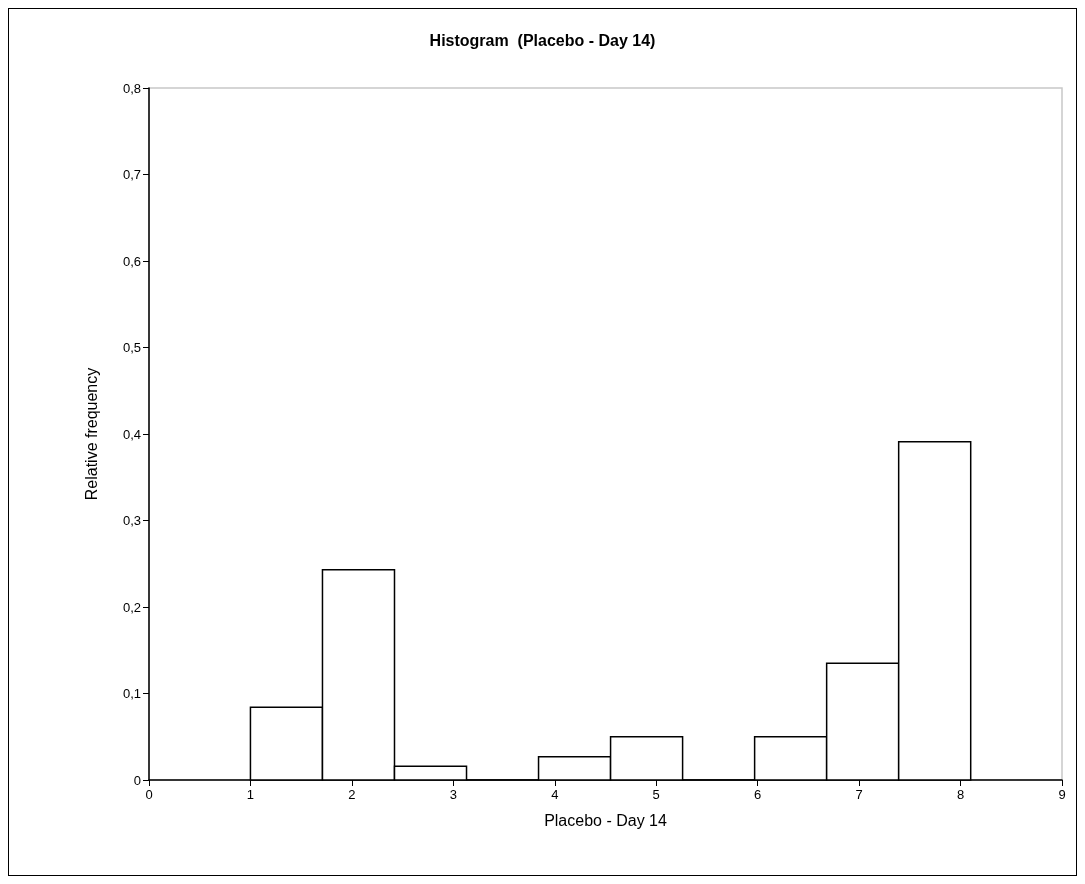 The width and height of the screenshot is (1085, 884). I want to click on x-tick-label: 2, so click(352, 794).